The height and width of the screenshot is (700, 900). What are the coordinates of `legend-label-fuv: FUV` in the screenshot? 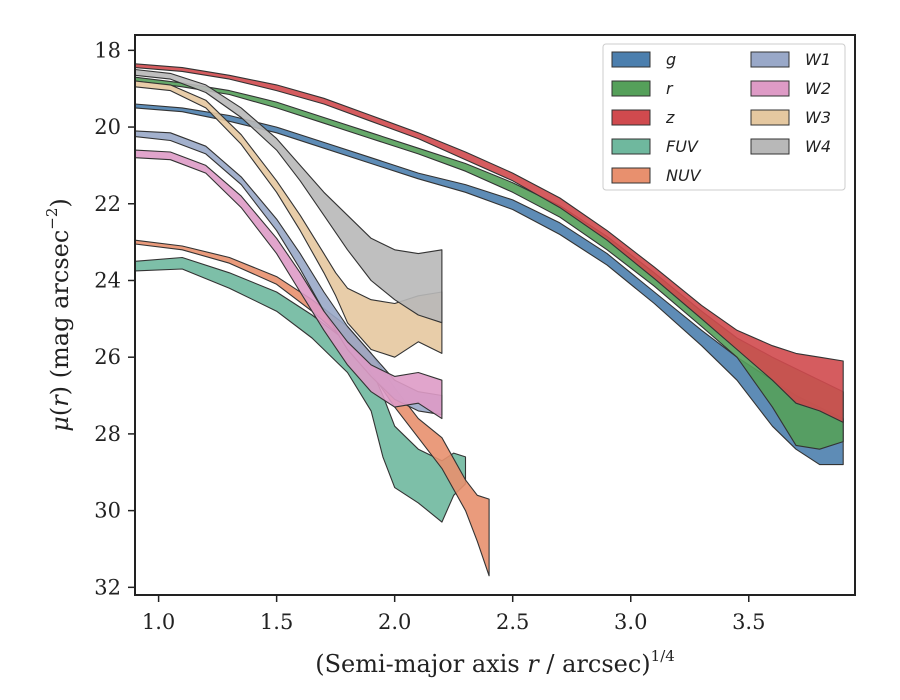 It's located at (682, 146).